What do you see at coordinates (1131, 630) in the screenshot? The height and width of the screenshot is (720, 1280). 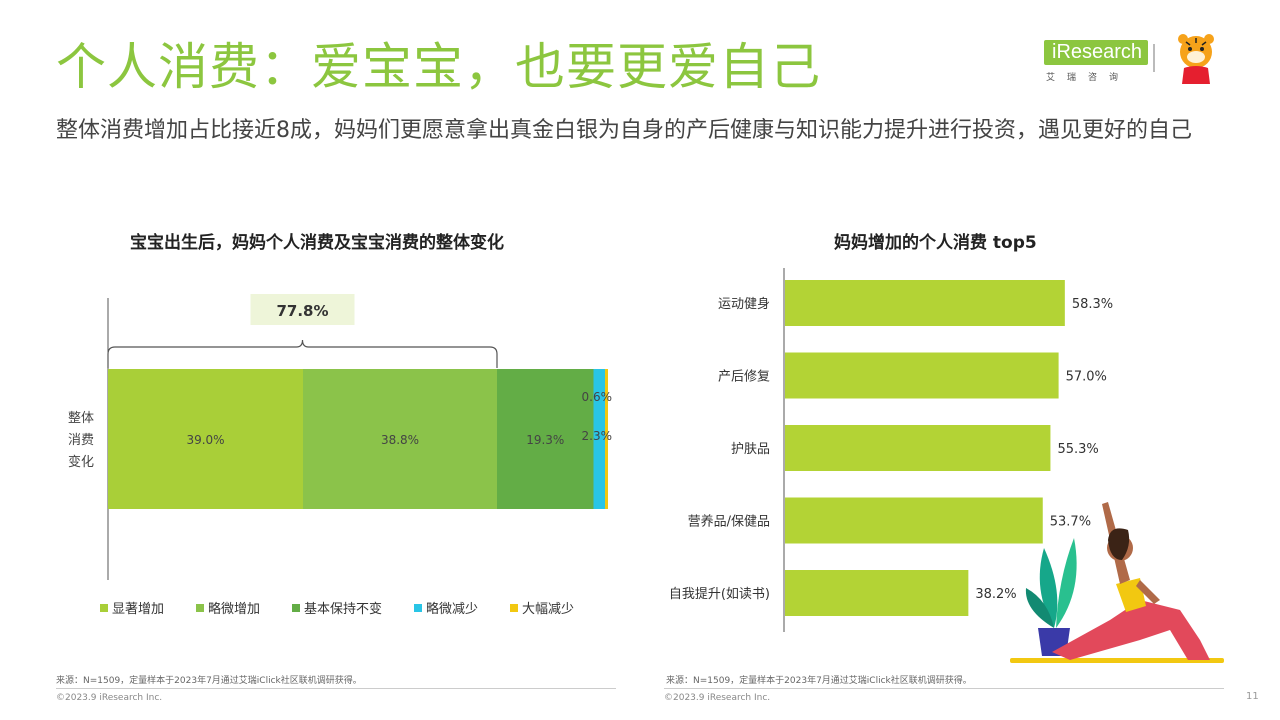 I see `yoga-legs` at bounding box center [1131, 630].